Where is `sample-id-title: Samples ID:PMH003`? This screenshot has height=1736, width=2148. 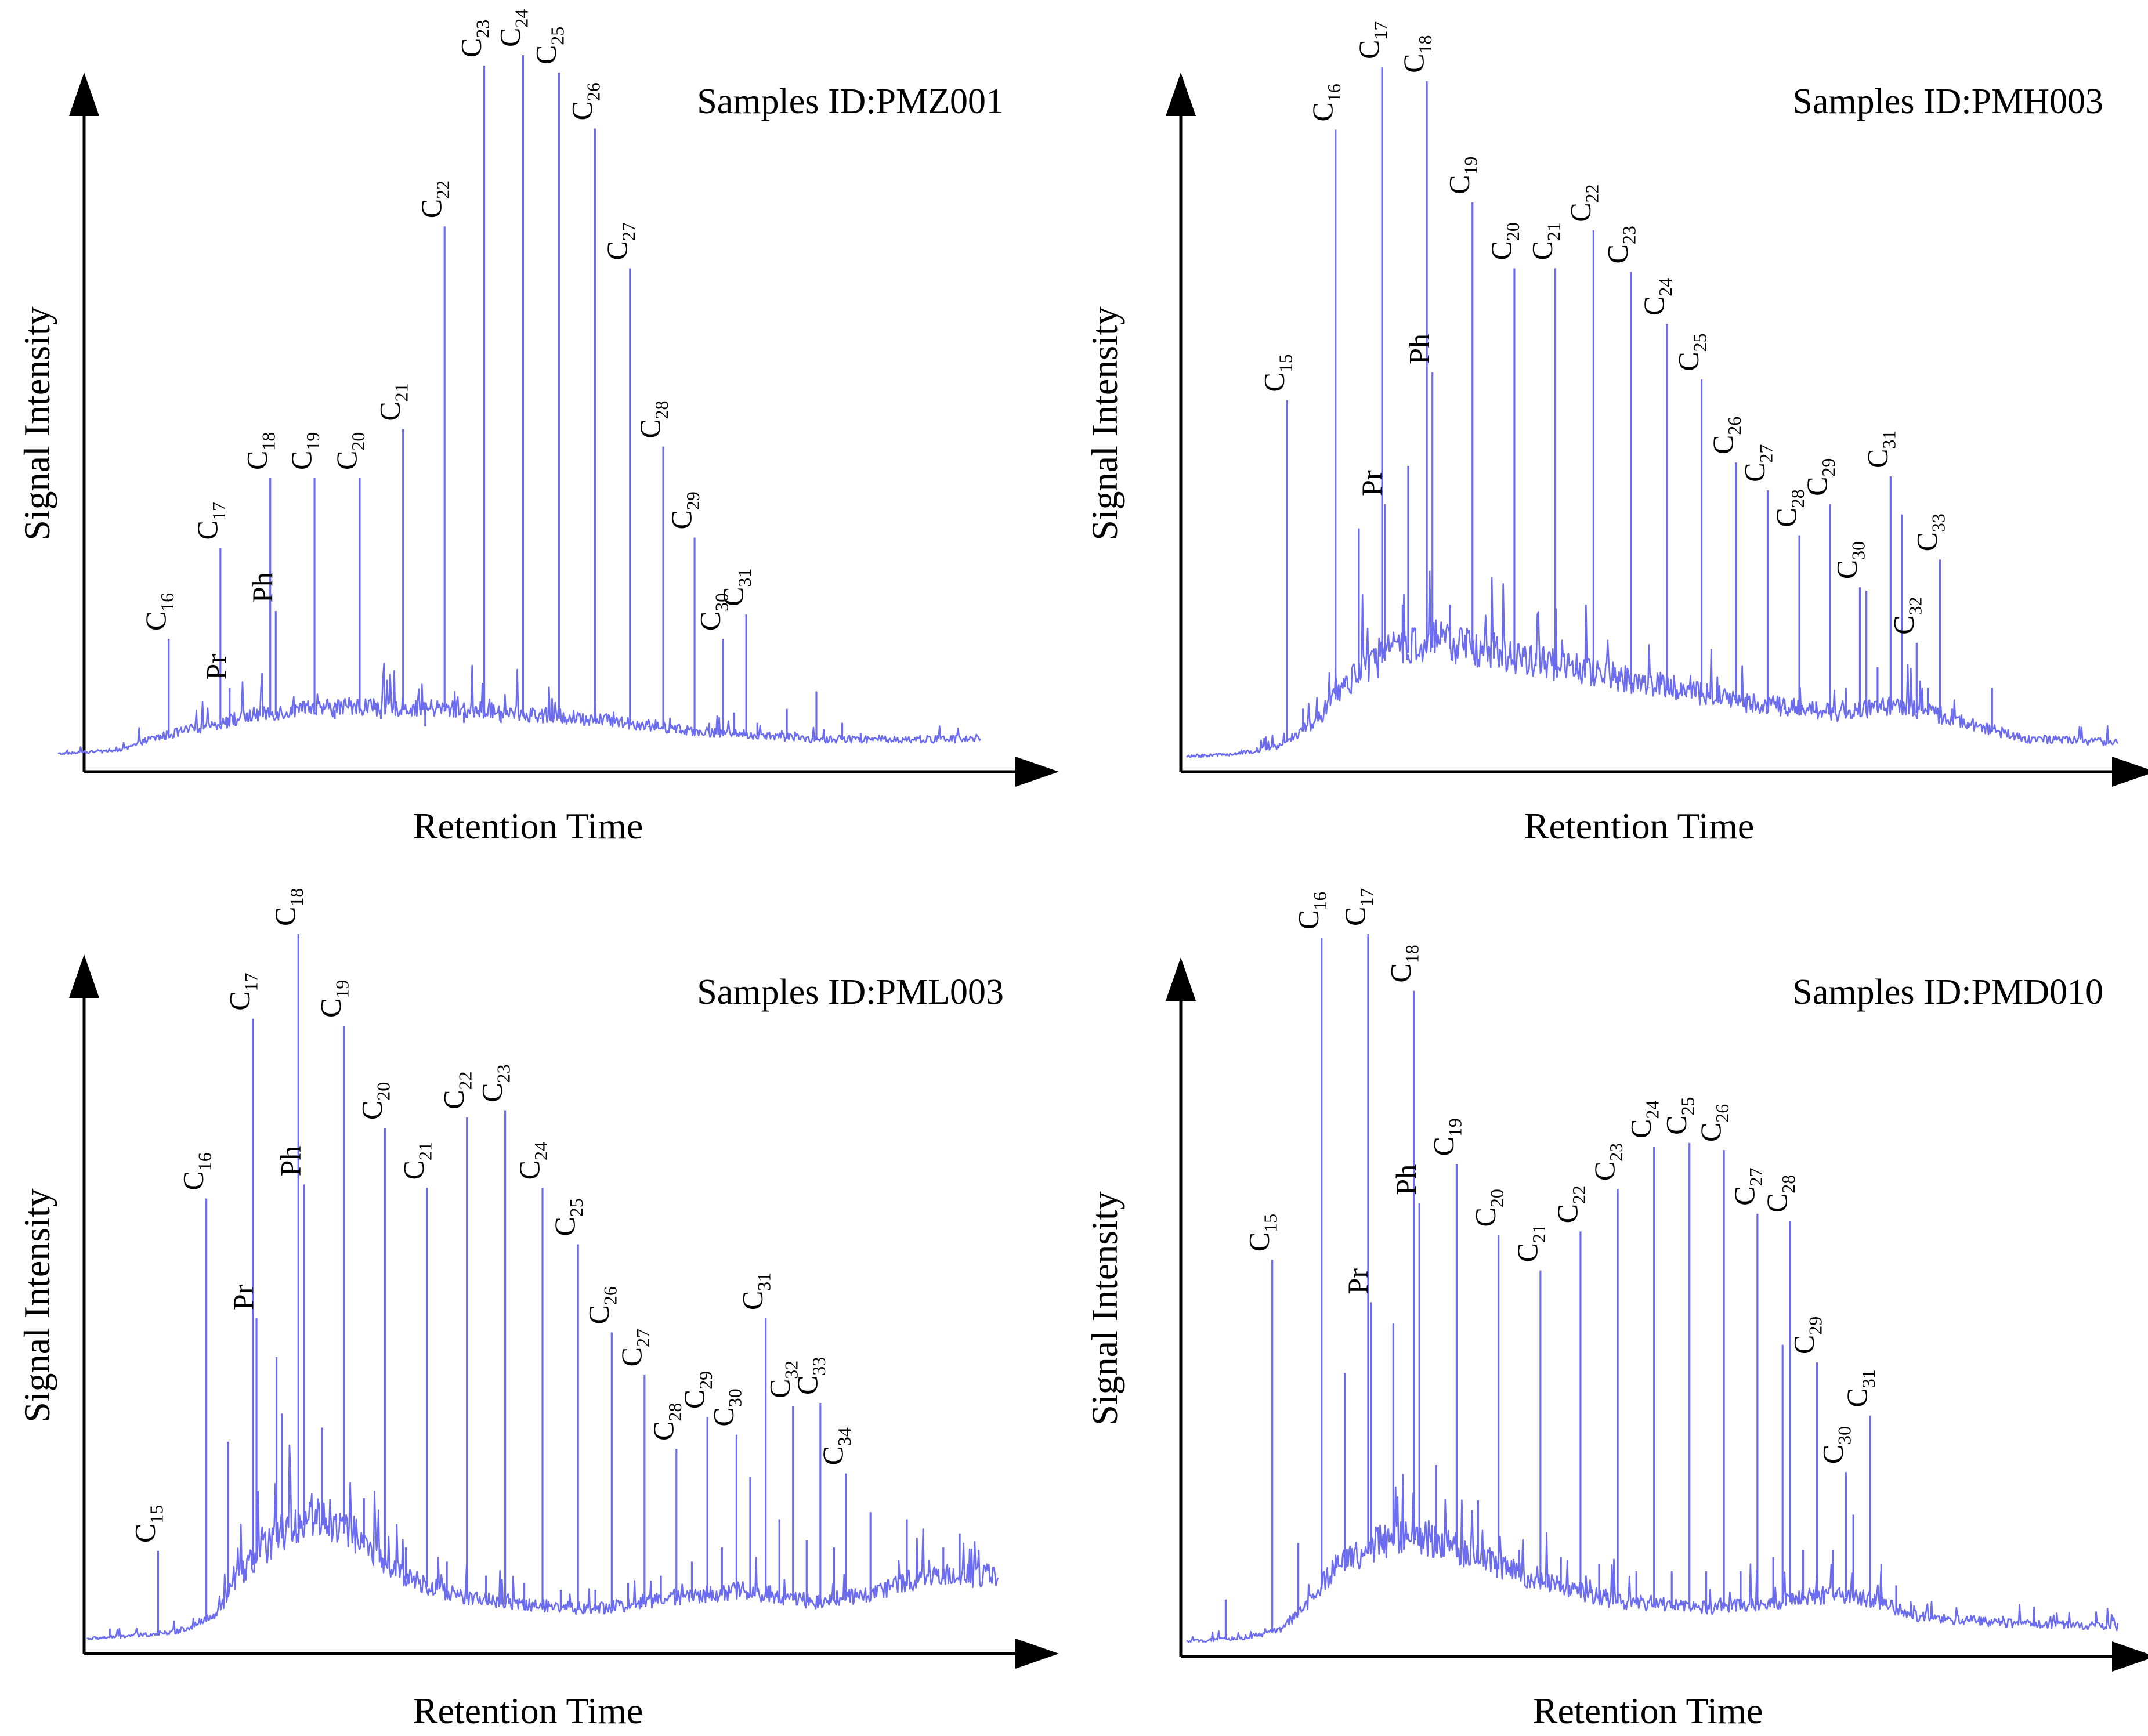 sample-id-title: Samples ID:PMH003 is located at coordinates (1947, 101).